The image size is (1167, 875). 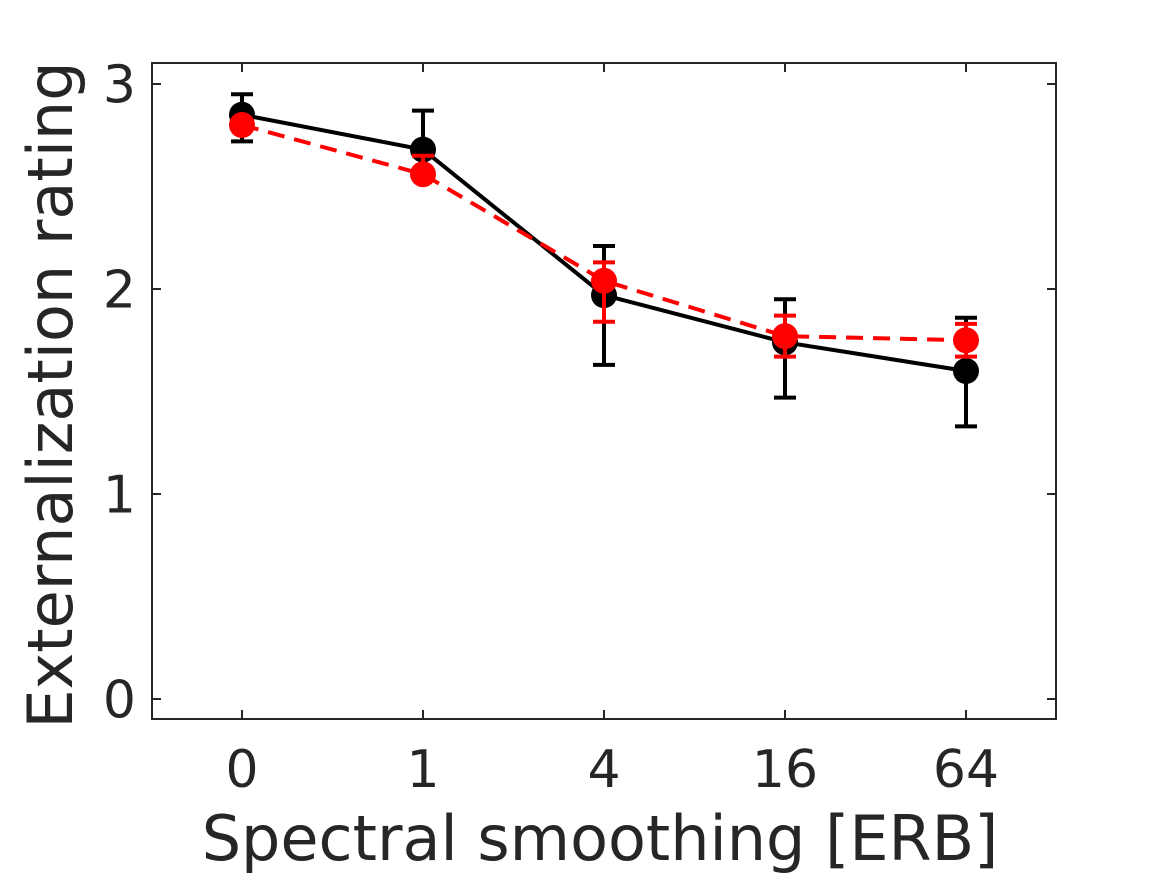 What do you see at coordinates (966, 371) in the screenshot?
I see `data-marker-black-solid` at bounding box center [966, 371].